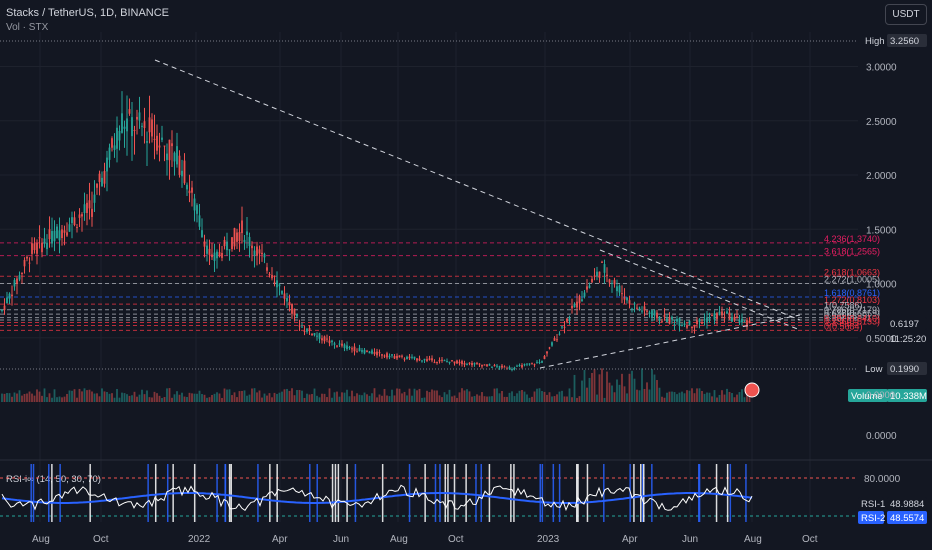 This screenshot has height=550, width=932. What do you see at coordinates (548, 539) in the screenshot?
I see `x-tick-label: 2023` at bounding box center [548, 539].